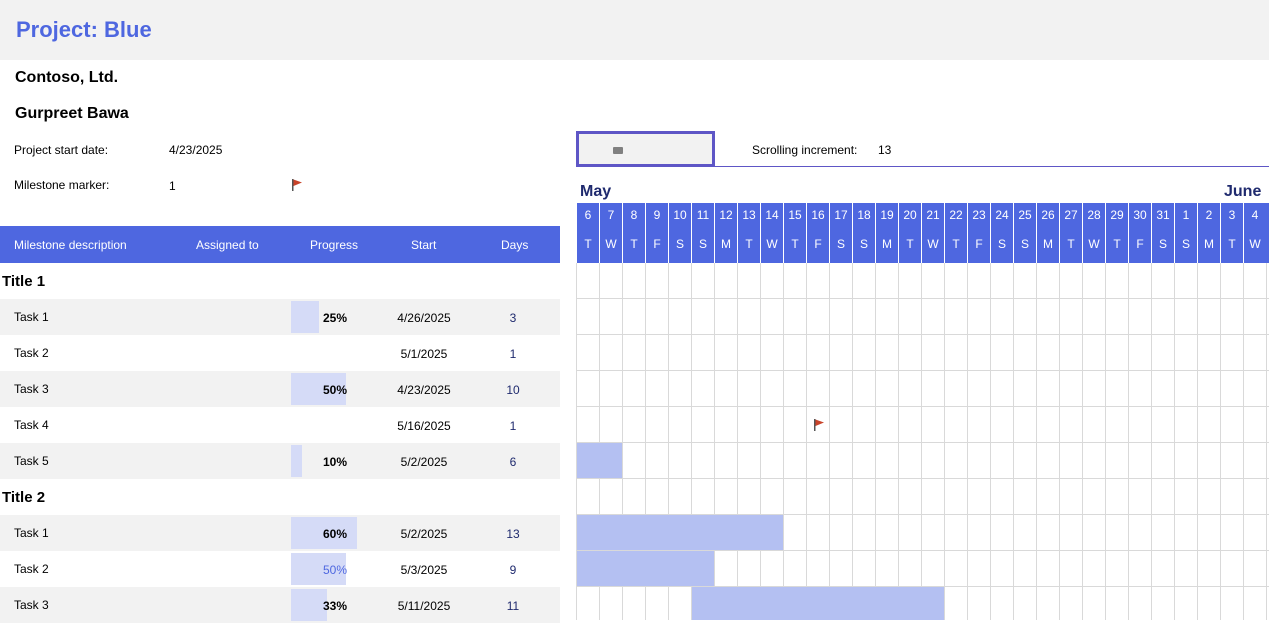  What do you see at coordinates (513, 462) in the screenshot?
I see `duration-days: 6` at bounding box center [513, 462].